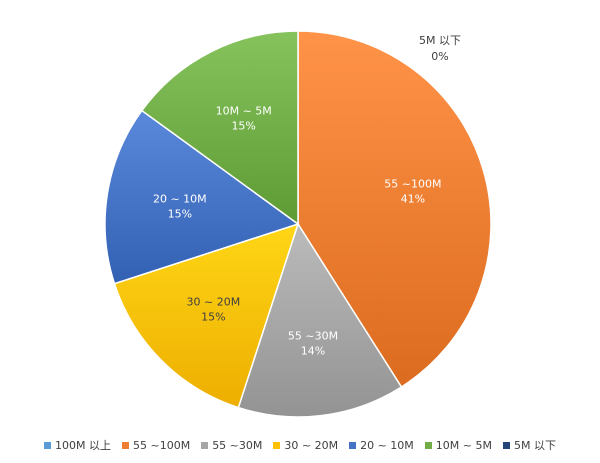 The image size is (600, 463). I want to click on slice-pct-label-1: 41%, so click(413, 199).